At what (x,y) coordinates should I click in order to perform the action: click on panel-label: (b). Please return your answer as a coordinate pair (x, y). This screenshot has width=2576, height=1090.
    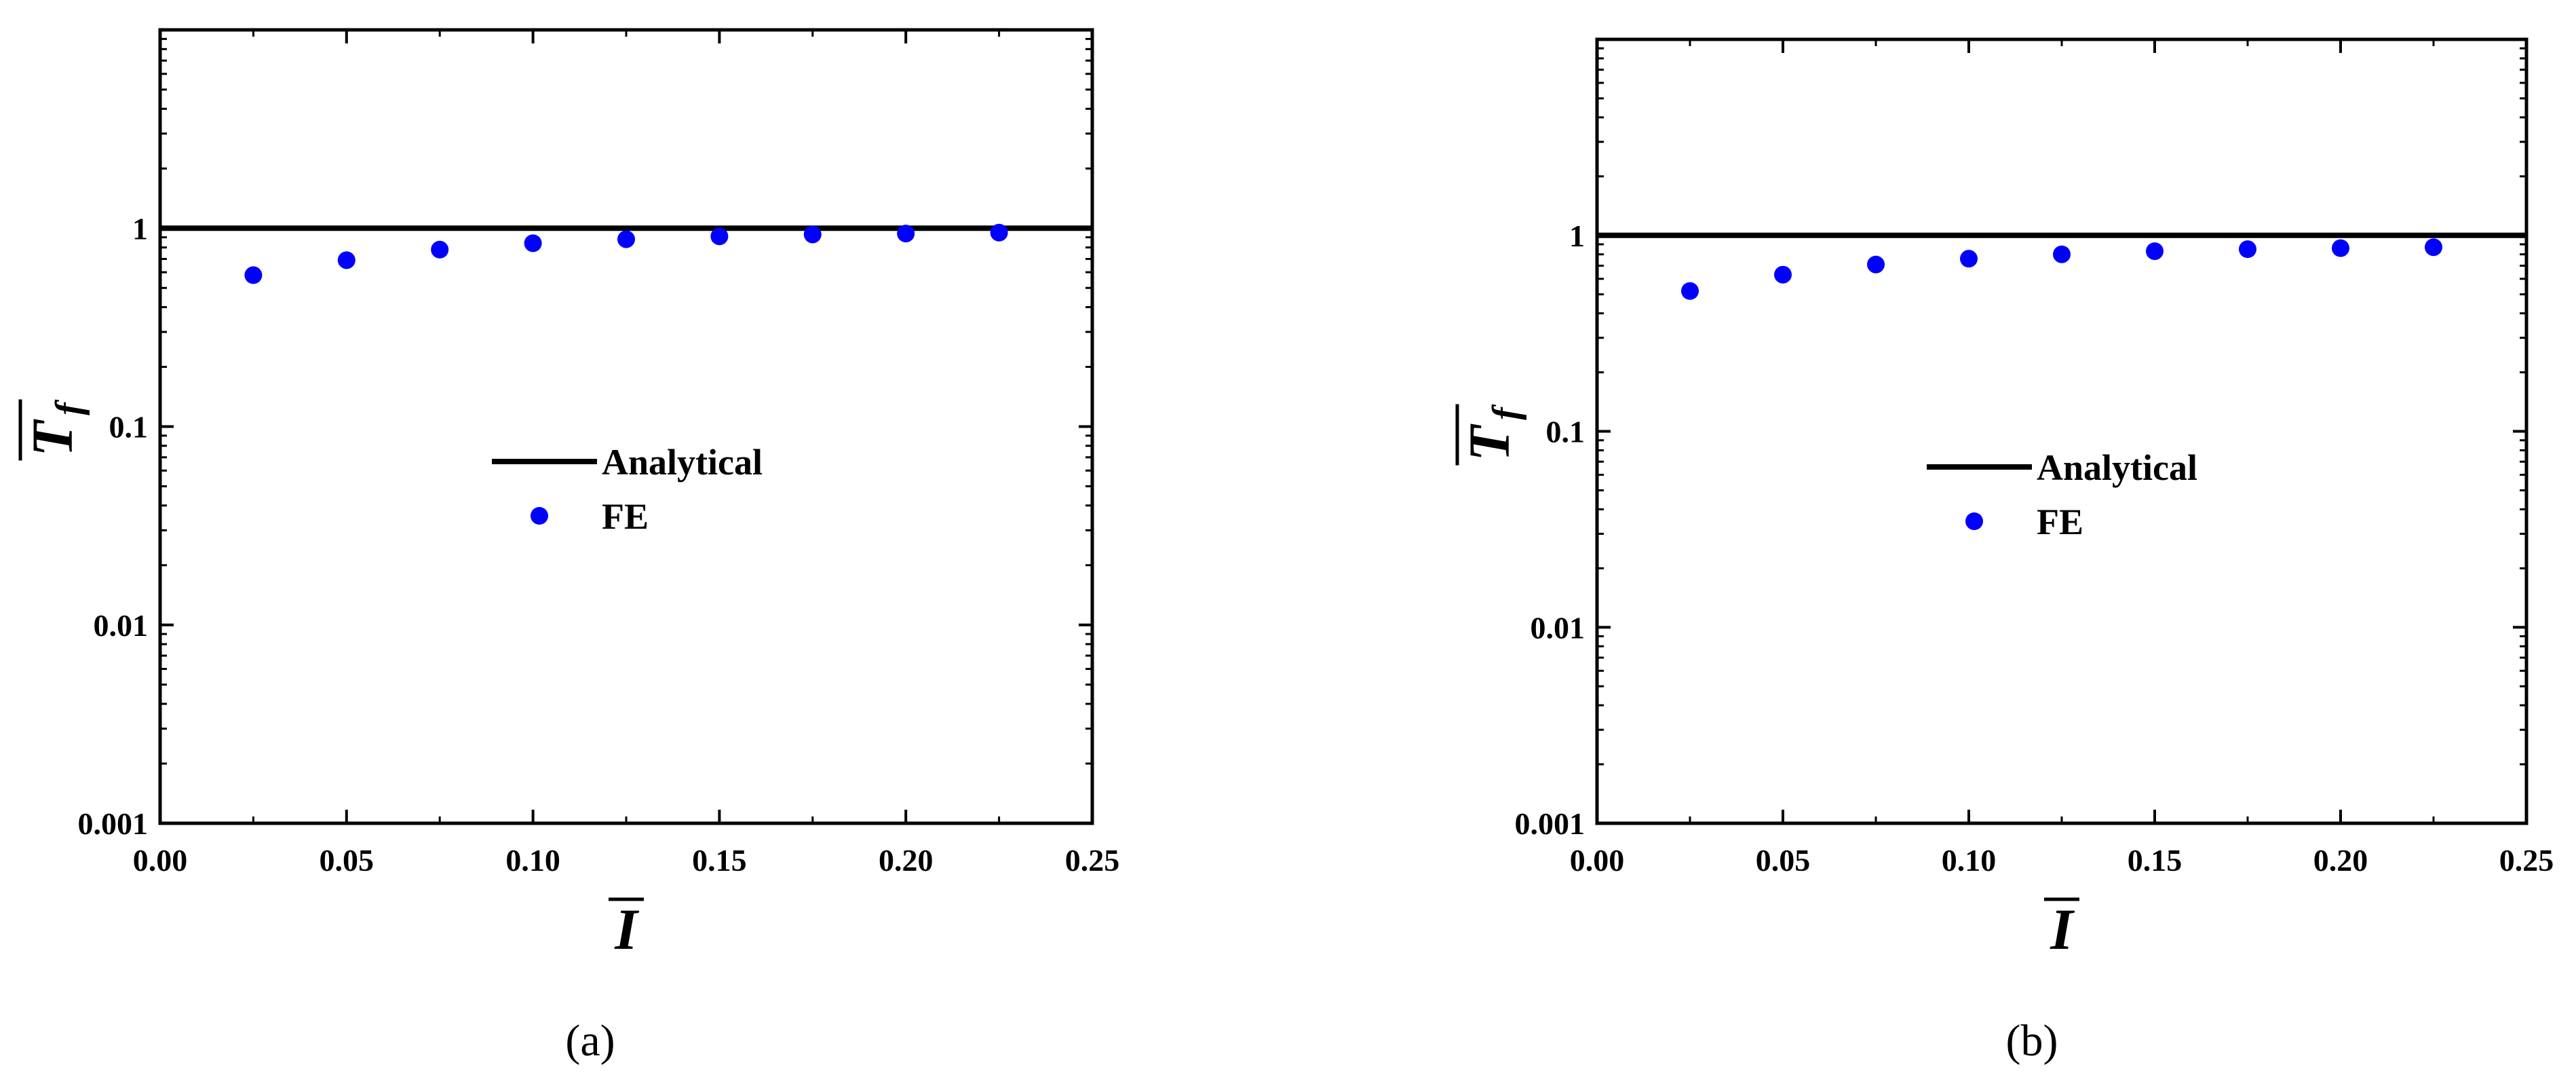
    Looking at the image, I should click on (2032, 1041).